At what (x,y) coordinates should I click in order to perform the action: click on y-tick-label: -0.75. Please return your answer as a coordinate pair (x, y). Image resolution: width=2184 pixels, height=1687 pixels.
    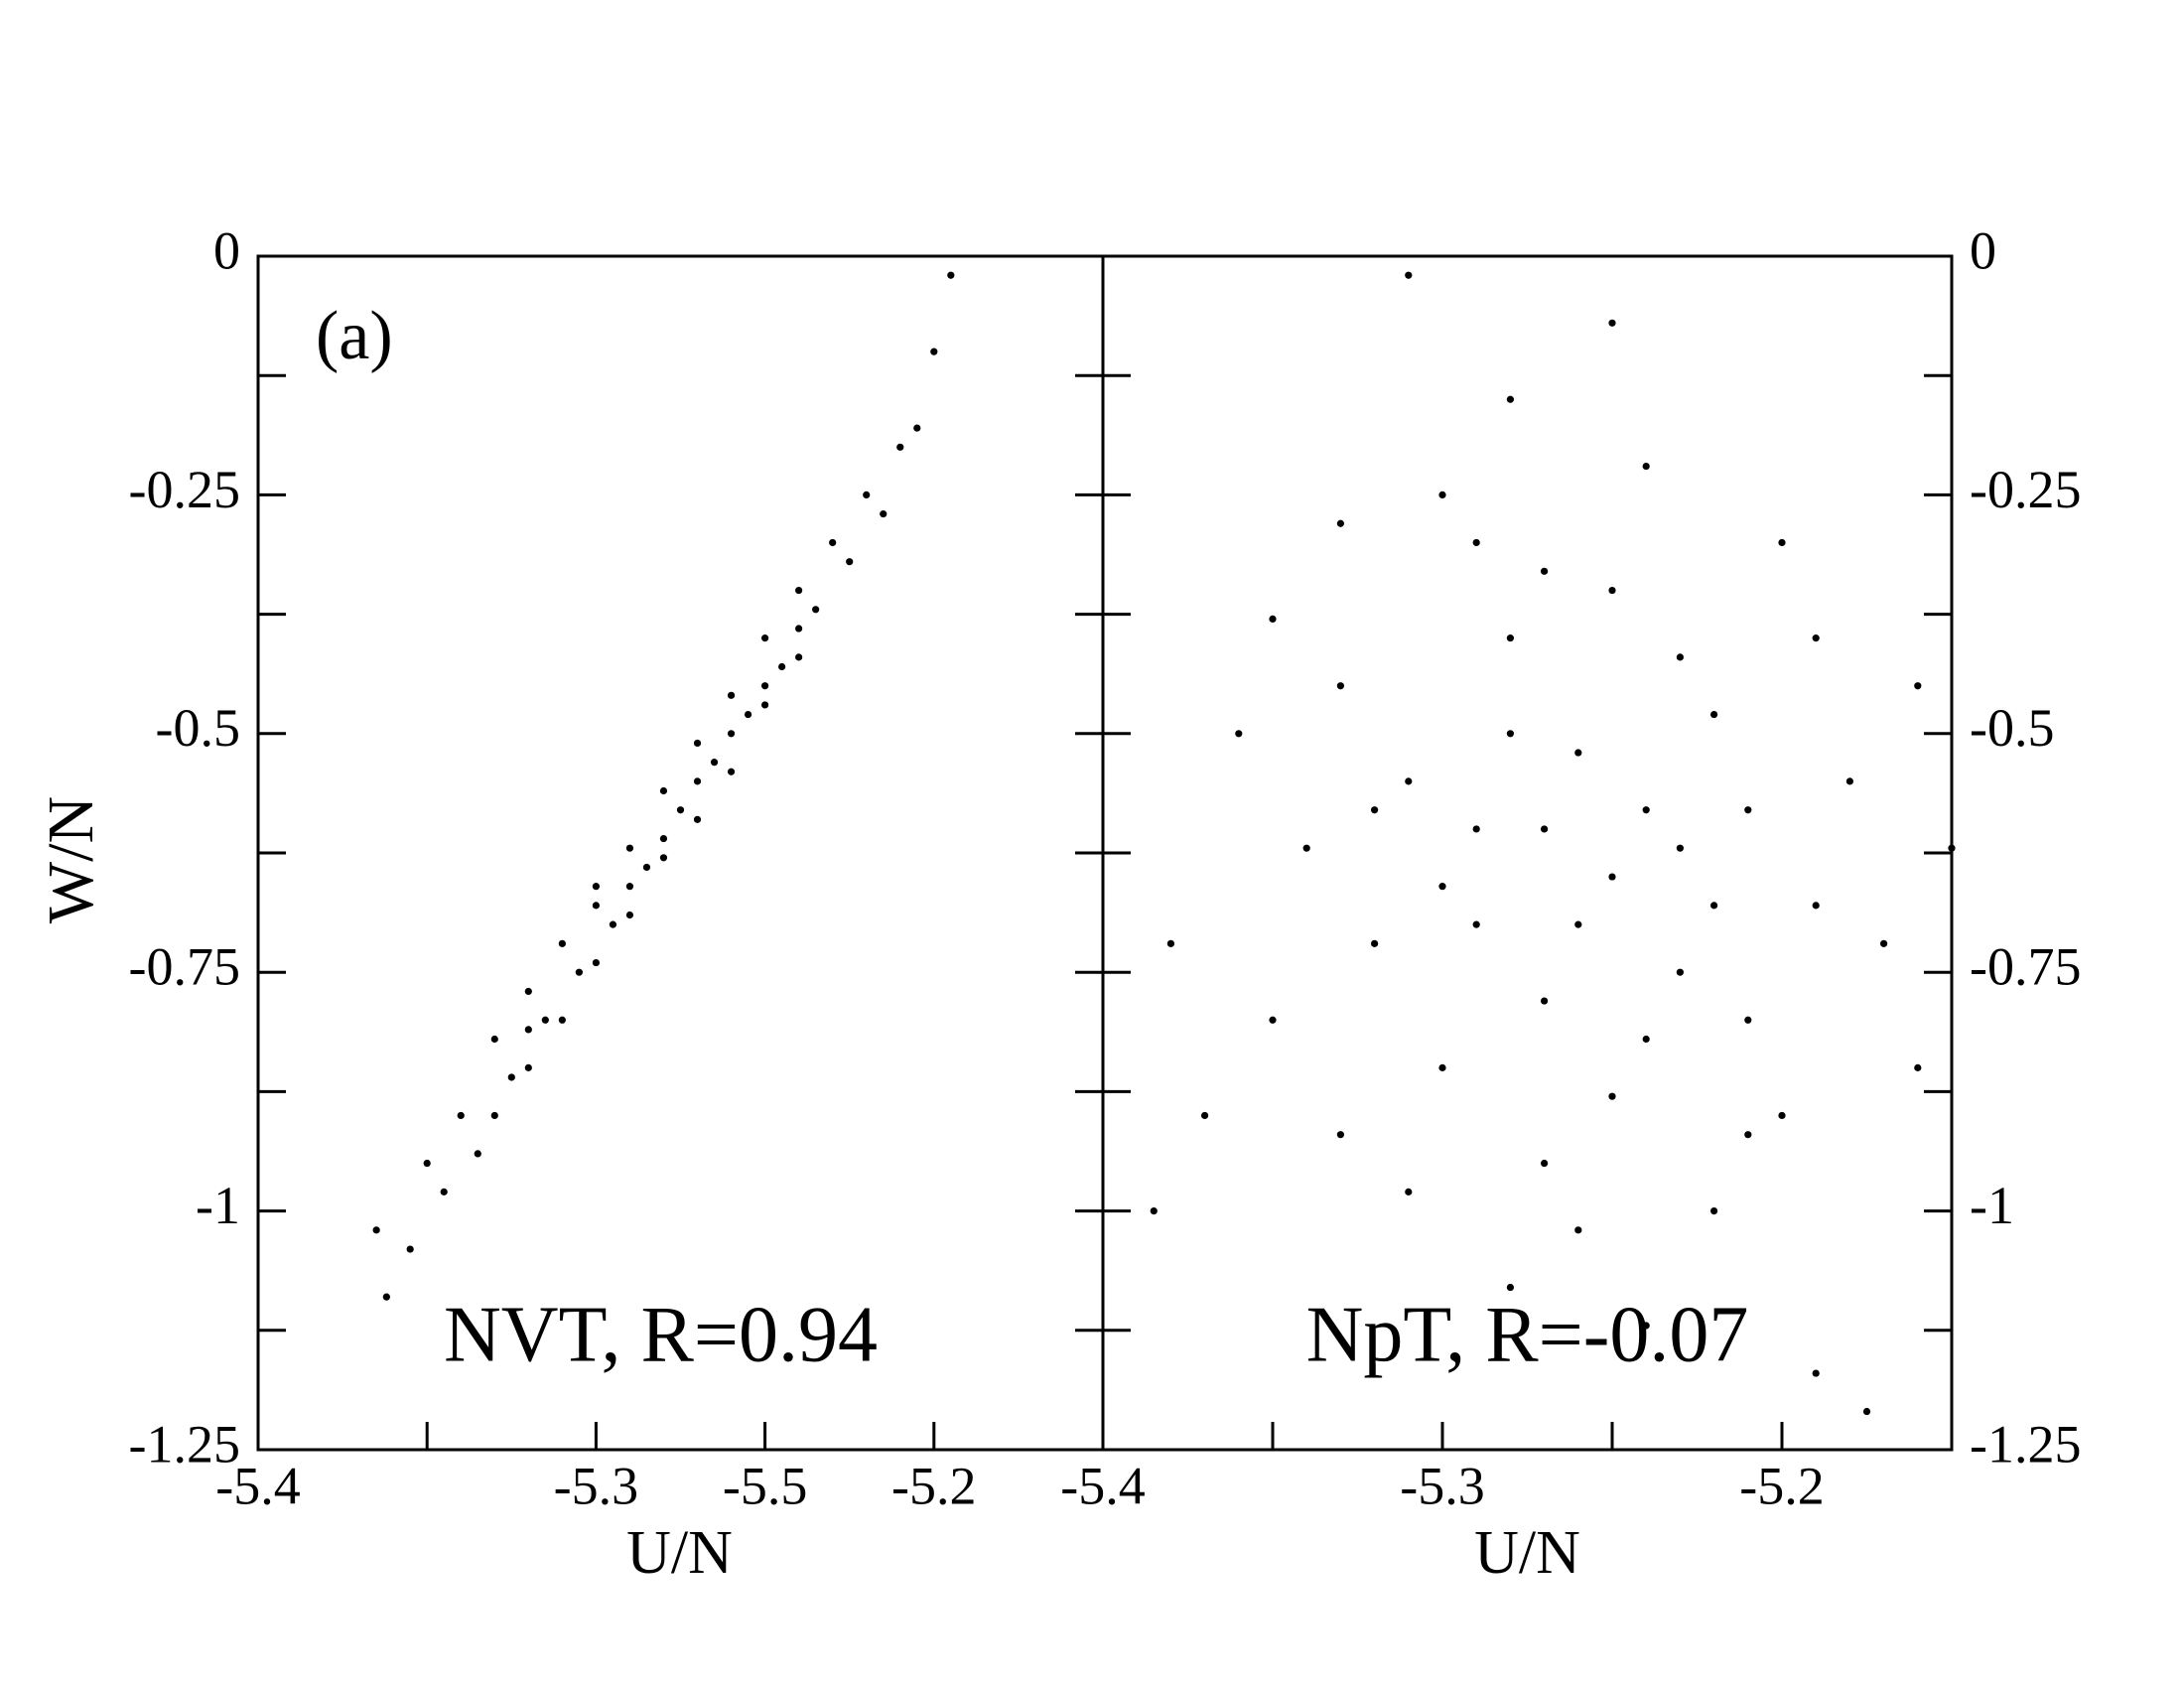
    Looking at the image, I should click on (2025, 967).